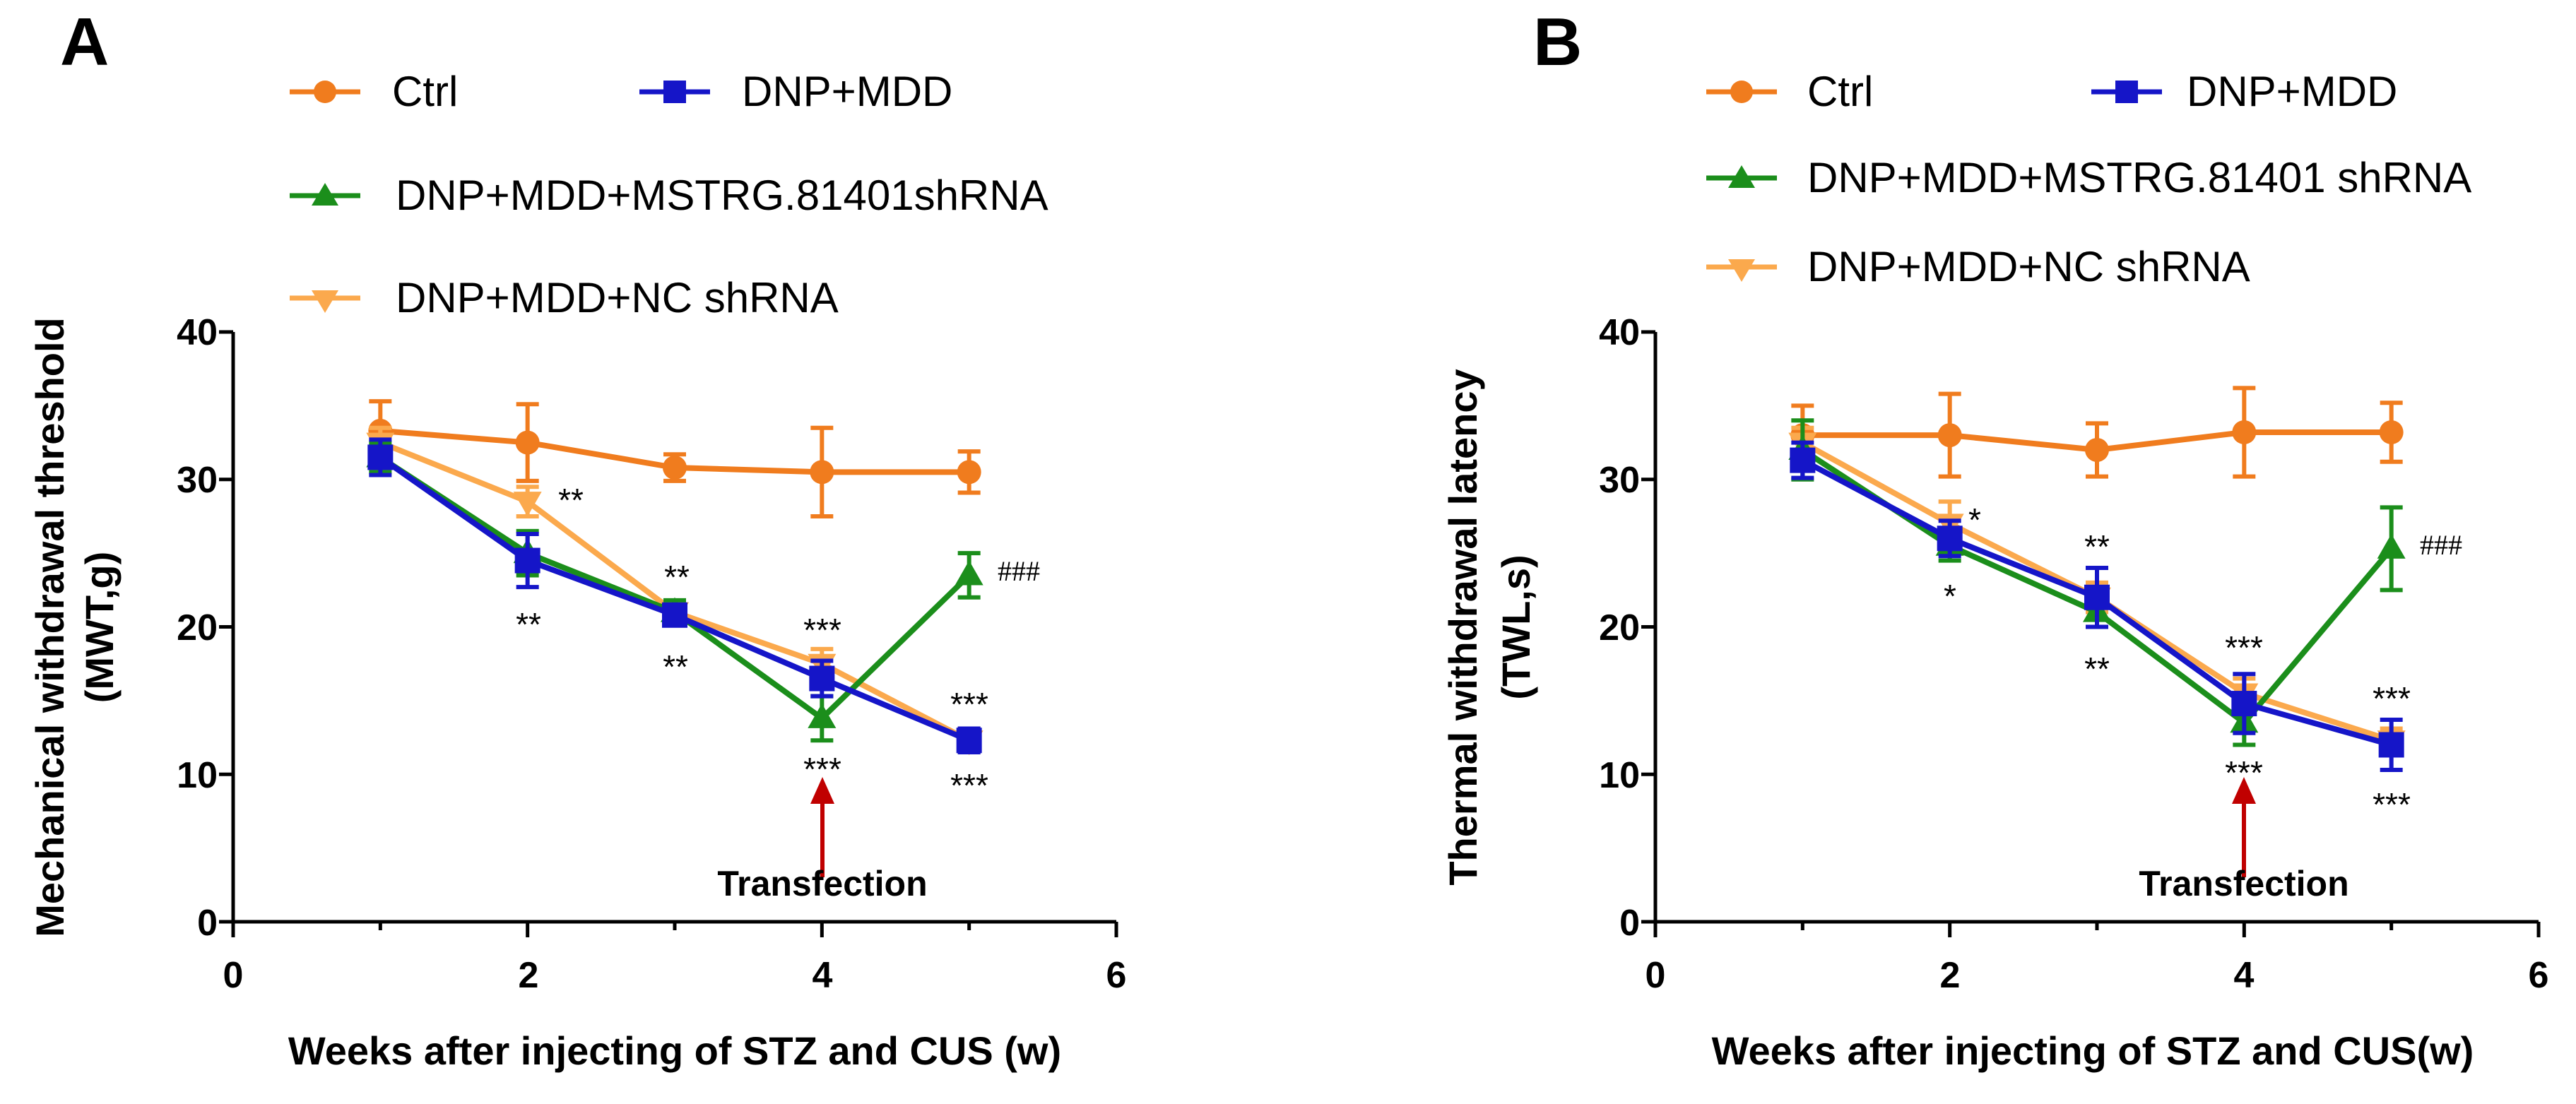  I want to click on legend-label-shrna: DNP+MDD+MSTRG.81401shRNA, so click(722, 195).